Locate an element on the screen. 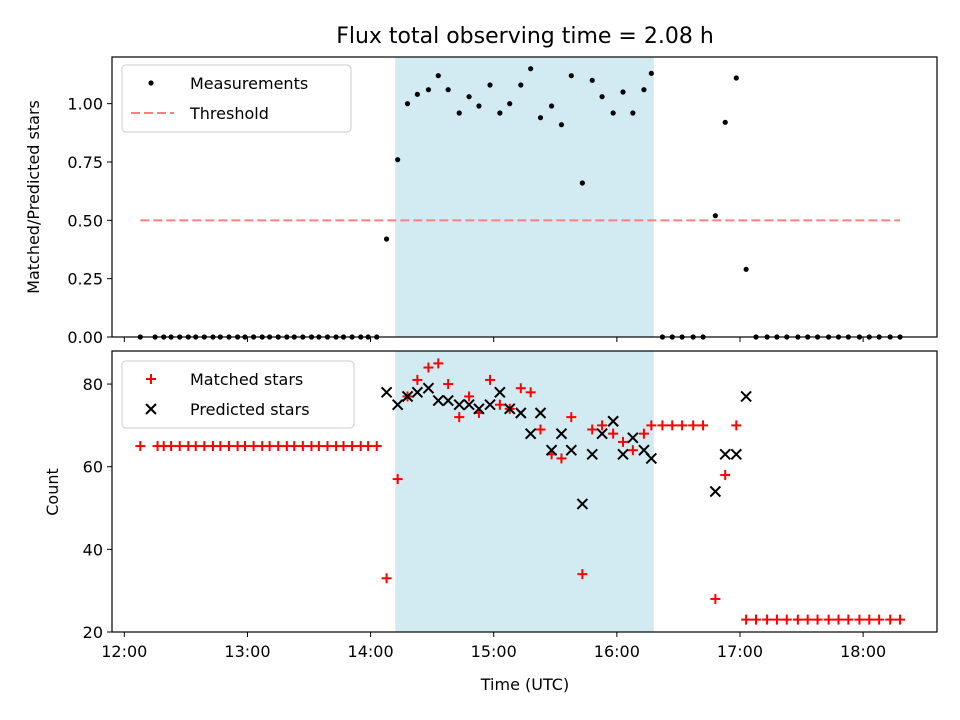 This screenshot has width=960, height=720. top-y-axis-label: Matched/Predicted stars is located at coordinates (33, 197).